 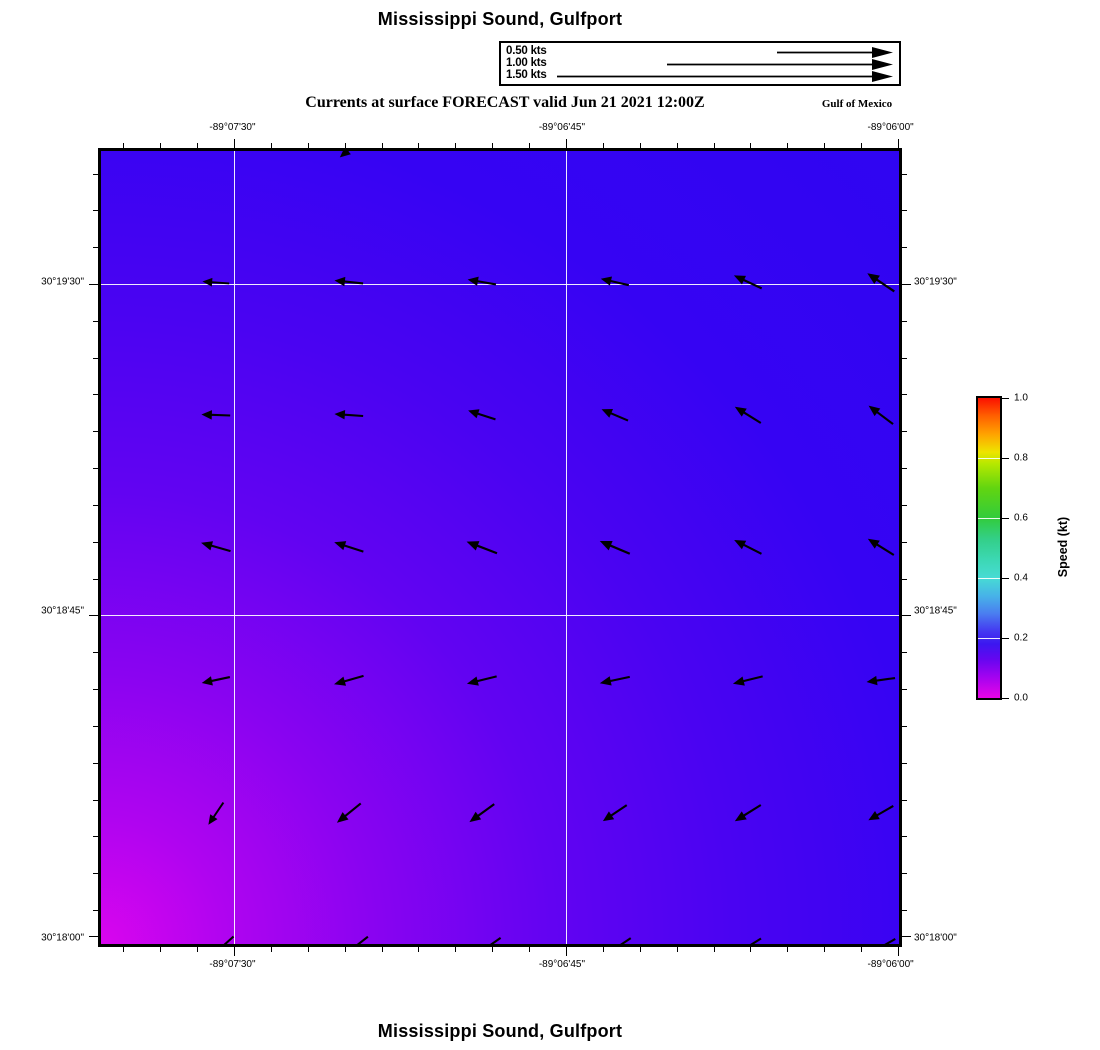 I want to click on legend-scale-label: 1.00 kts, so click(x=526, y=63).